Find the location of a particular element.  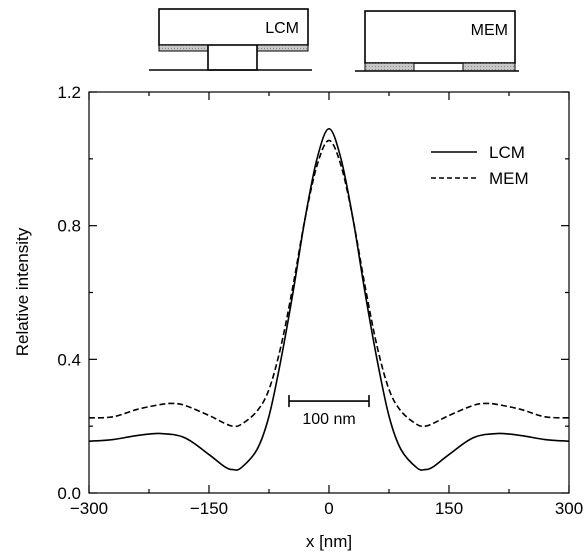

inset-mem-coating-left is located at coordinates (389, 67).